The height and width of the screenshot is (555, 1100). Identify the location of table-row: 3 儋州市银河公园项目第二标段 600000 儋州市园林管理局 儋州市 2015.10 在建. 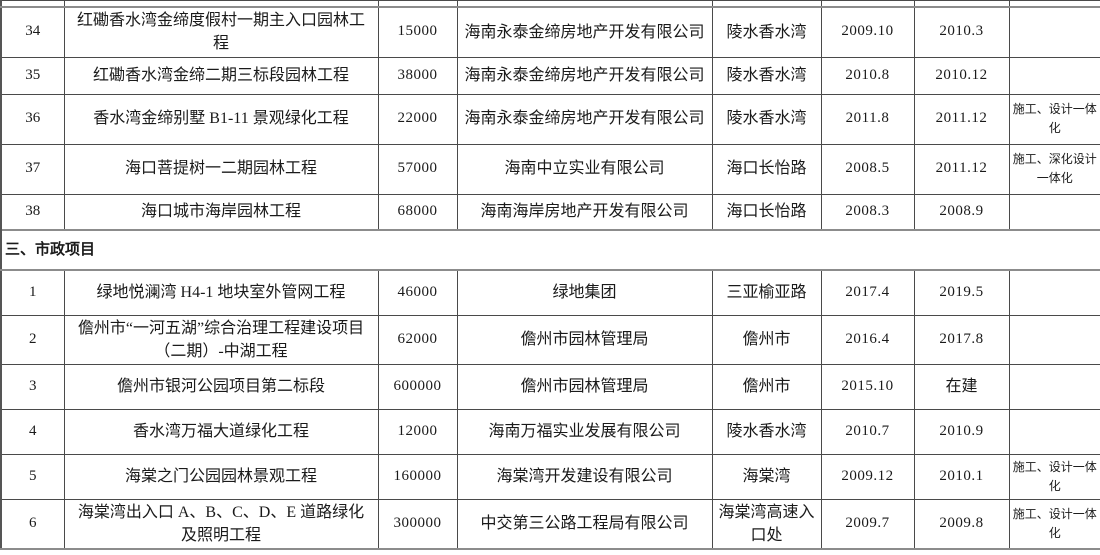
(550, 386).